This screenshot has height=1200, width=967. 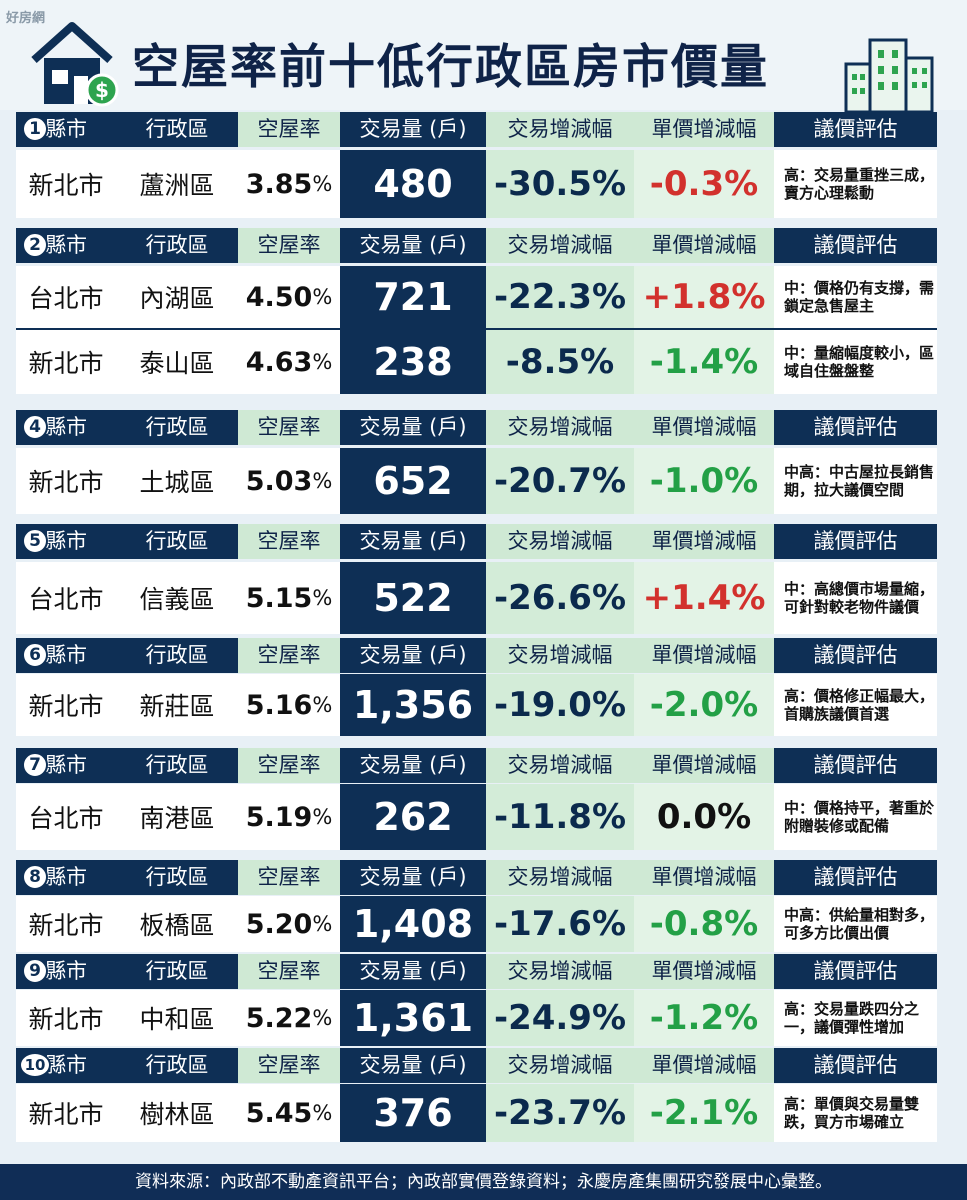 What do you see at coordinates (704, 481) in the screenshot?
I see `price-change-cell: -1.0%` at bounding box center [704, 481].